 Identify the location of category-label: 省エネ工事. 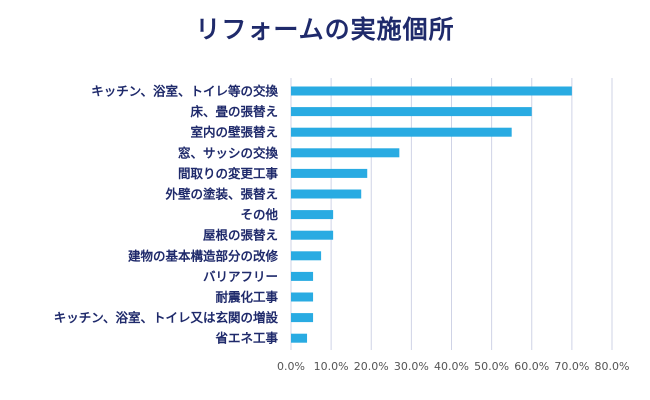
(246, 338).